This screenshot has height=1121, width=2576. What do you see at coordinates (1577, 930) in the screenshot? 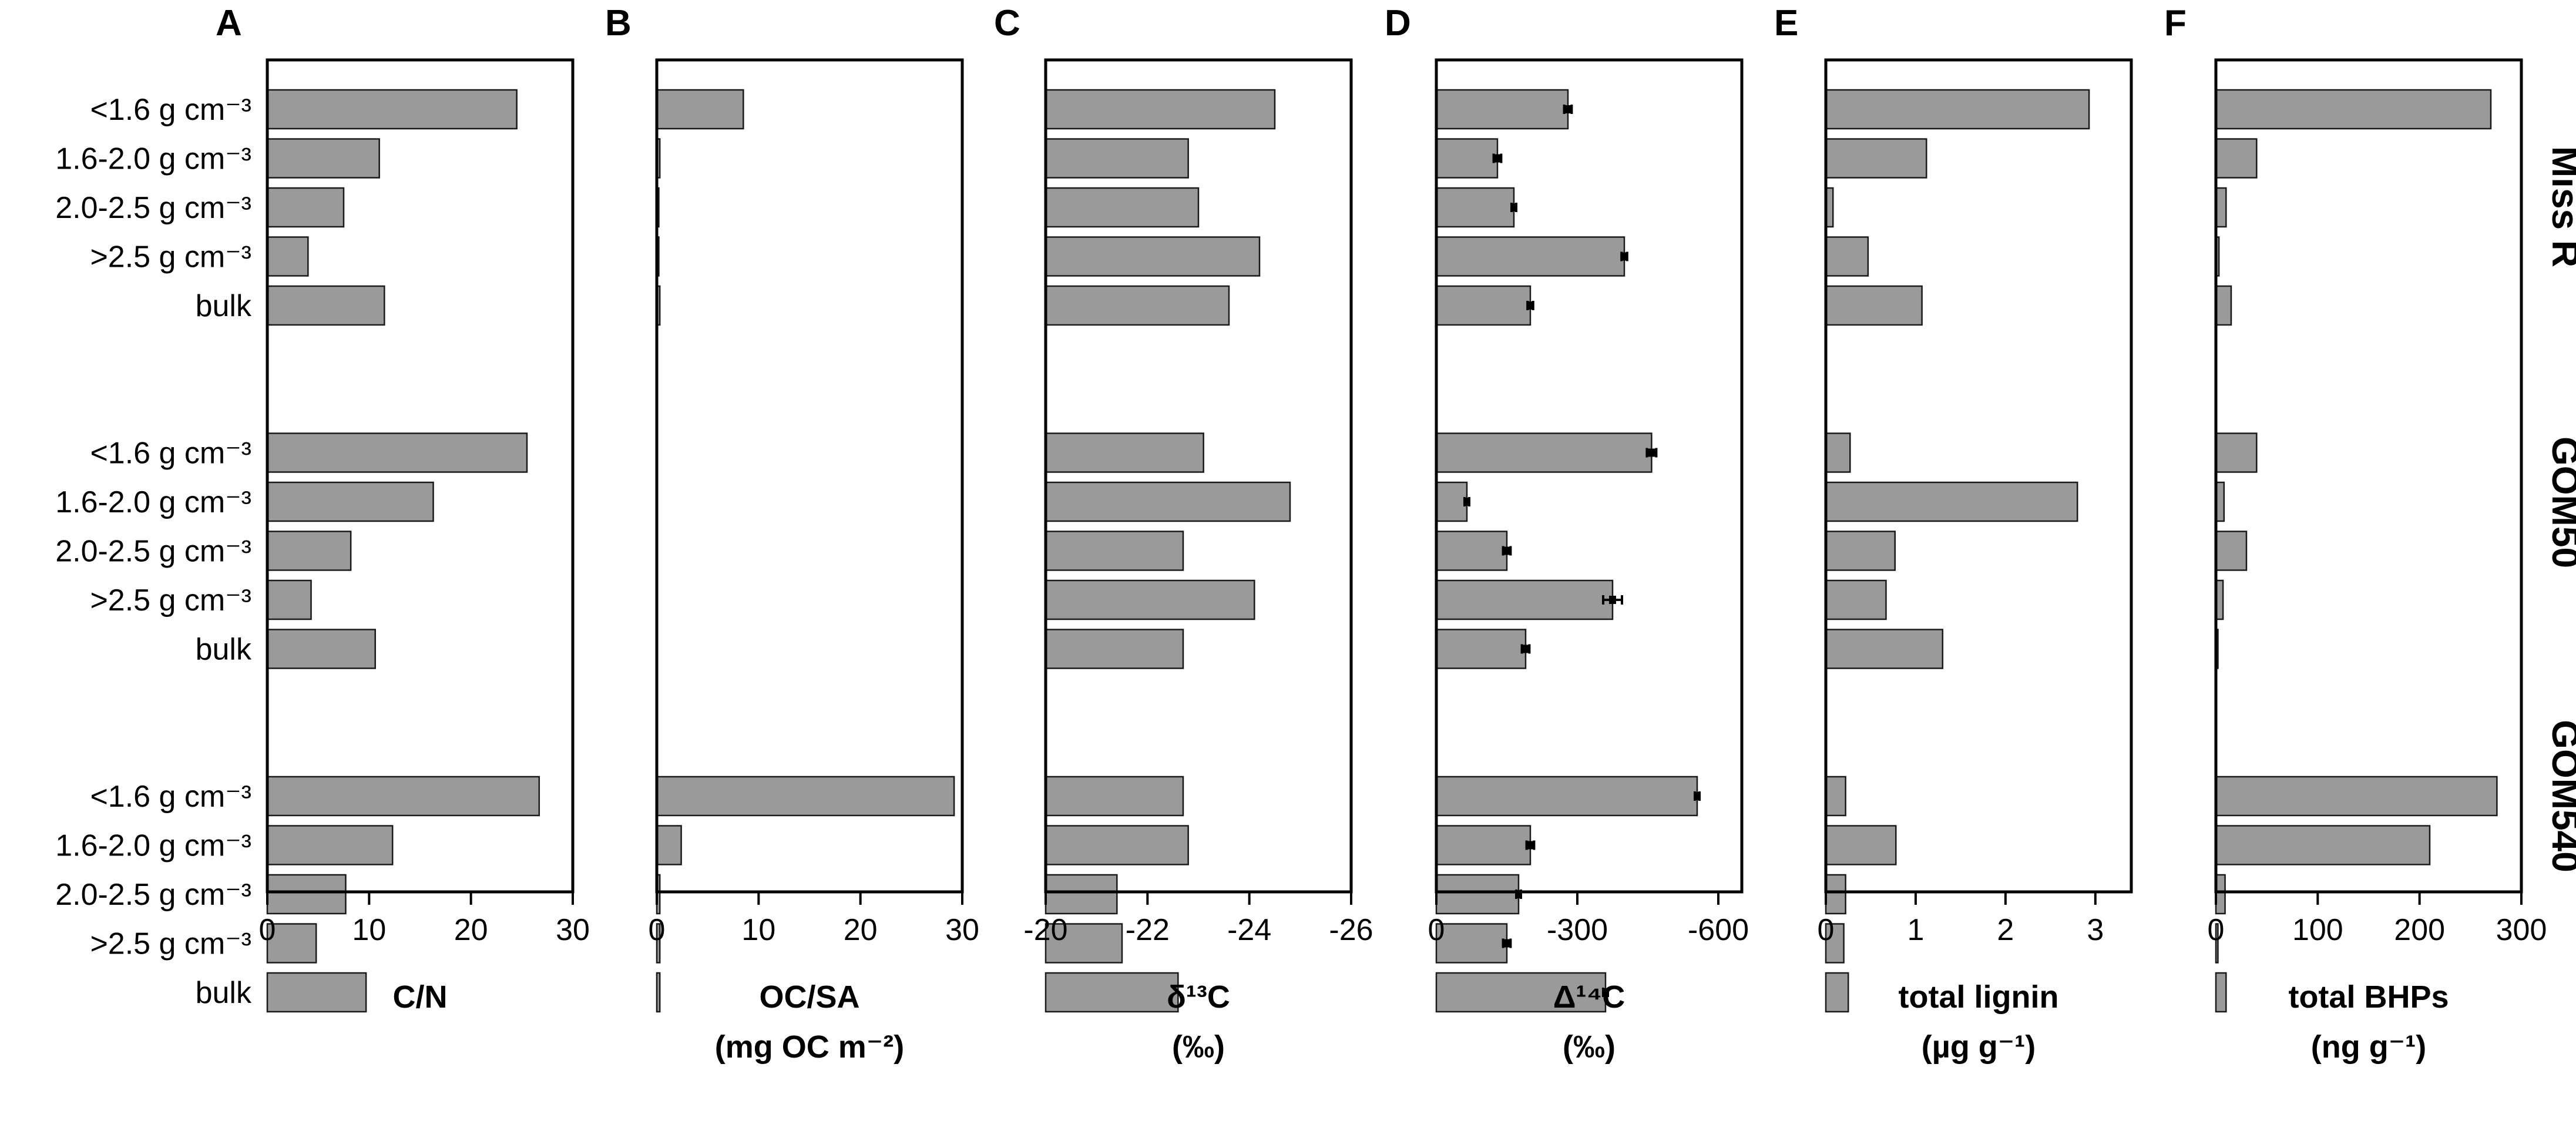
I see `x-tick-label: -300` at bounding box center [1577, 930].